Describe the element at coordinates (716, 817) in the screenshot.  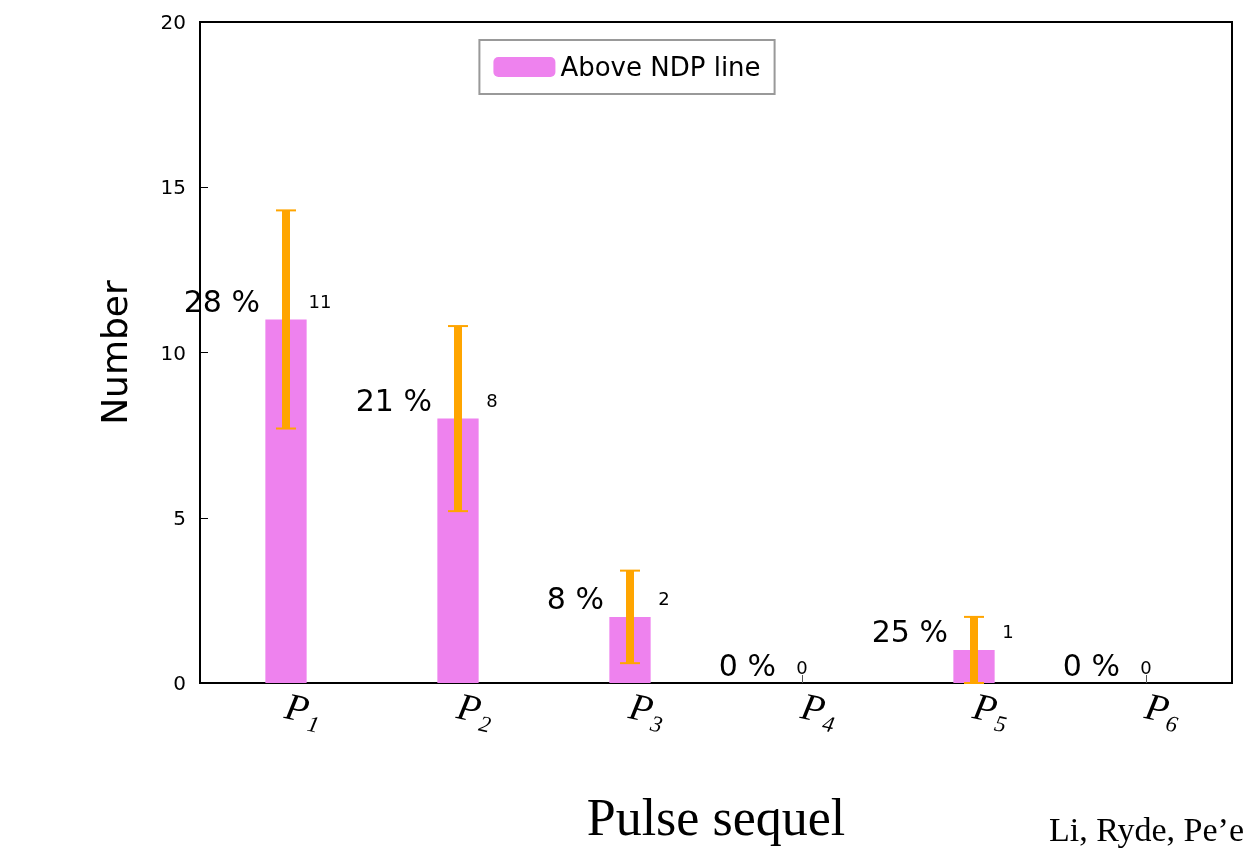
I see `x-axis-title: Pulse sequel` at that location.